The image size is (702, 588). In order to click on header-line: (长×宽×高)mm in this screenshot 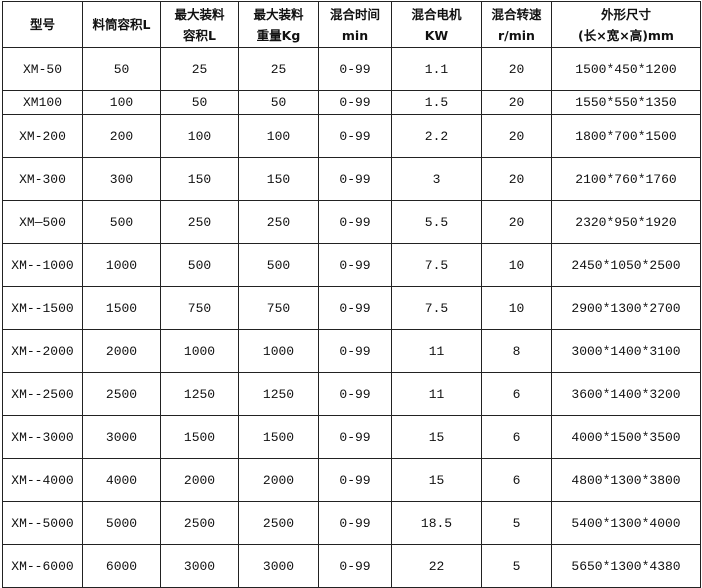, I will do `click(626, 35)`.